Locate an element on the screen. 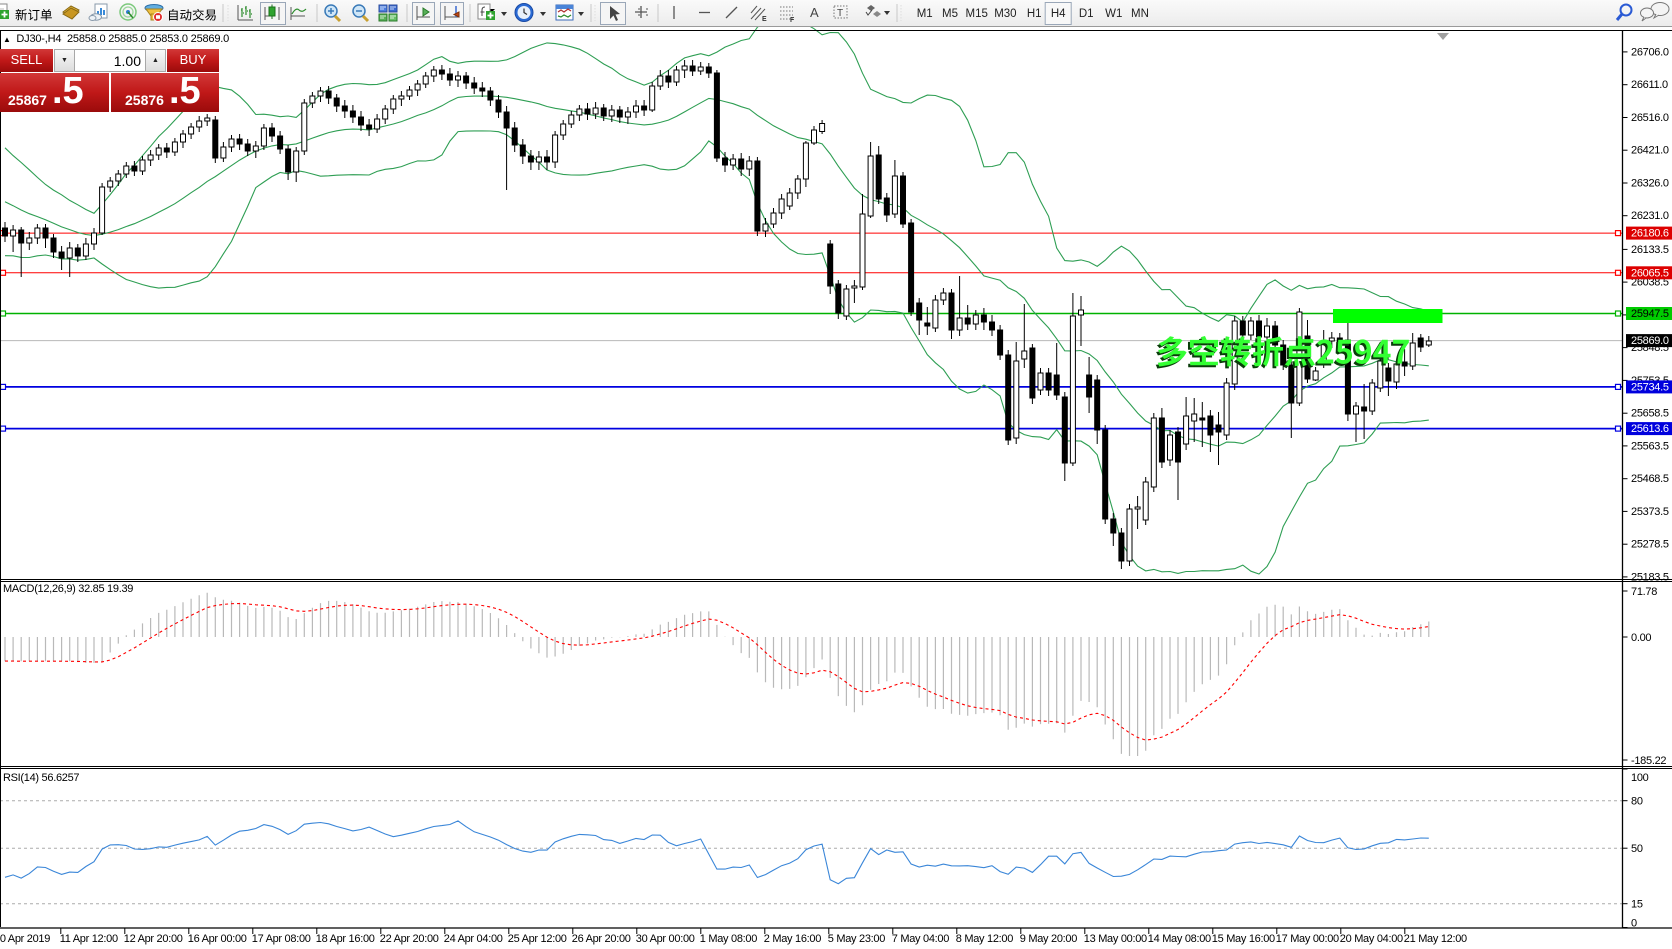 The width and height of the screenshot is (1672, 949). svg-text: 80 is located at coordinates (1637, 802).